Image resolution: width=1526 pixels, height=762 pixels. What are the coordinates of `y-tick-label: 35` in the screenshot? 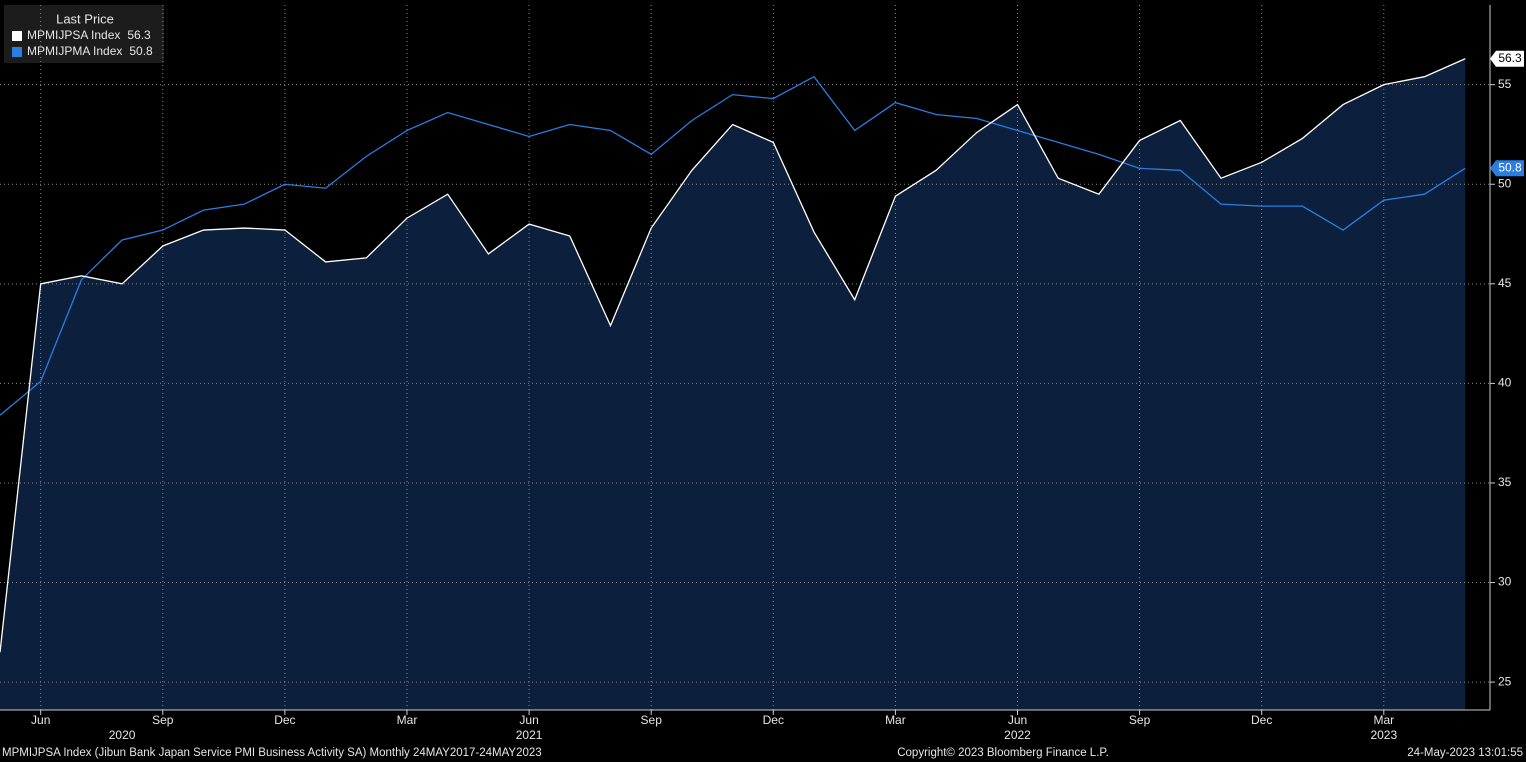 It's located at (1505, 482).